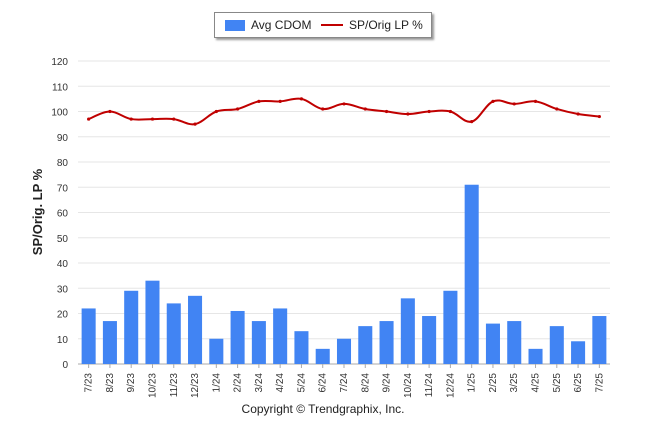 The height and width of the screenshot is (434, 646). I want to click on x-tick-label: 5/24, so click(301, 383).